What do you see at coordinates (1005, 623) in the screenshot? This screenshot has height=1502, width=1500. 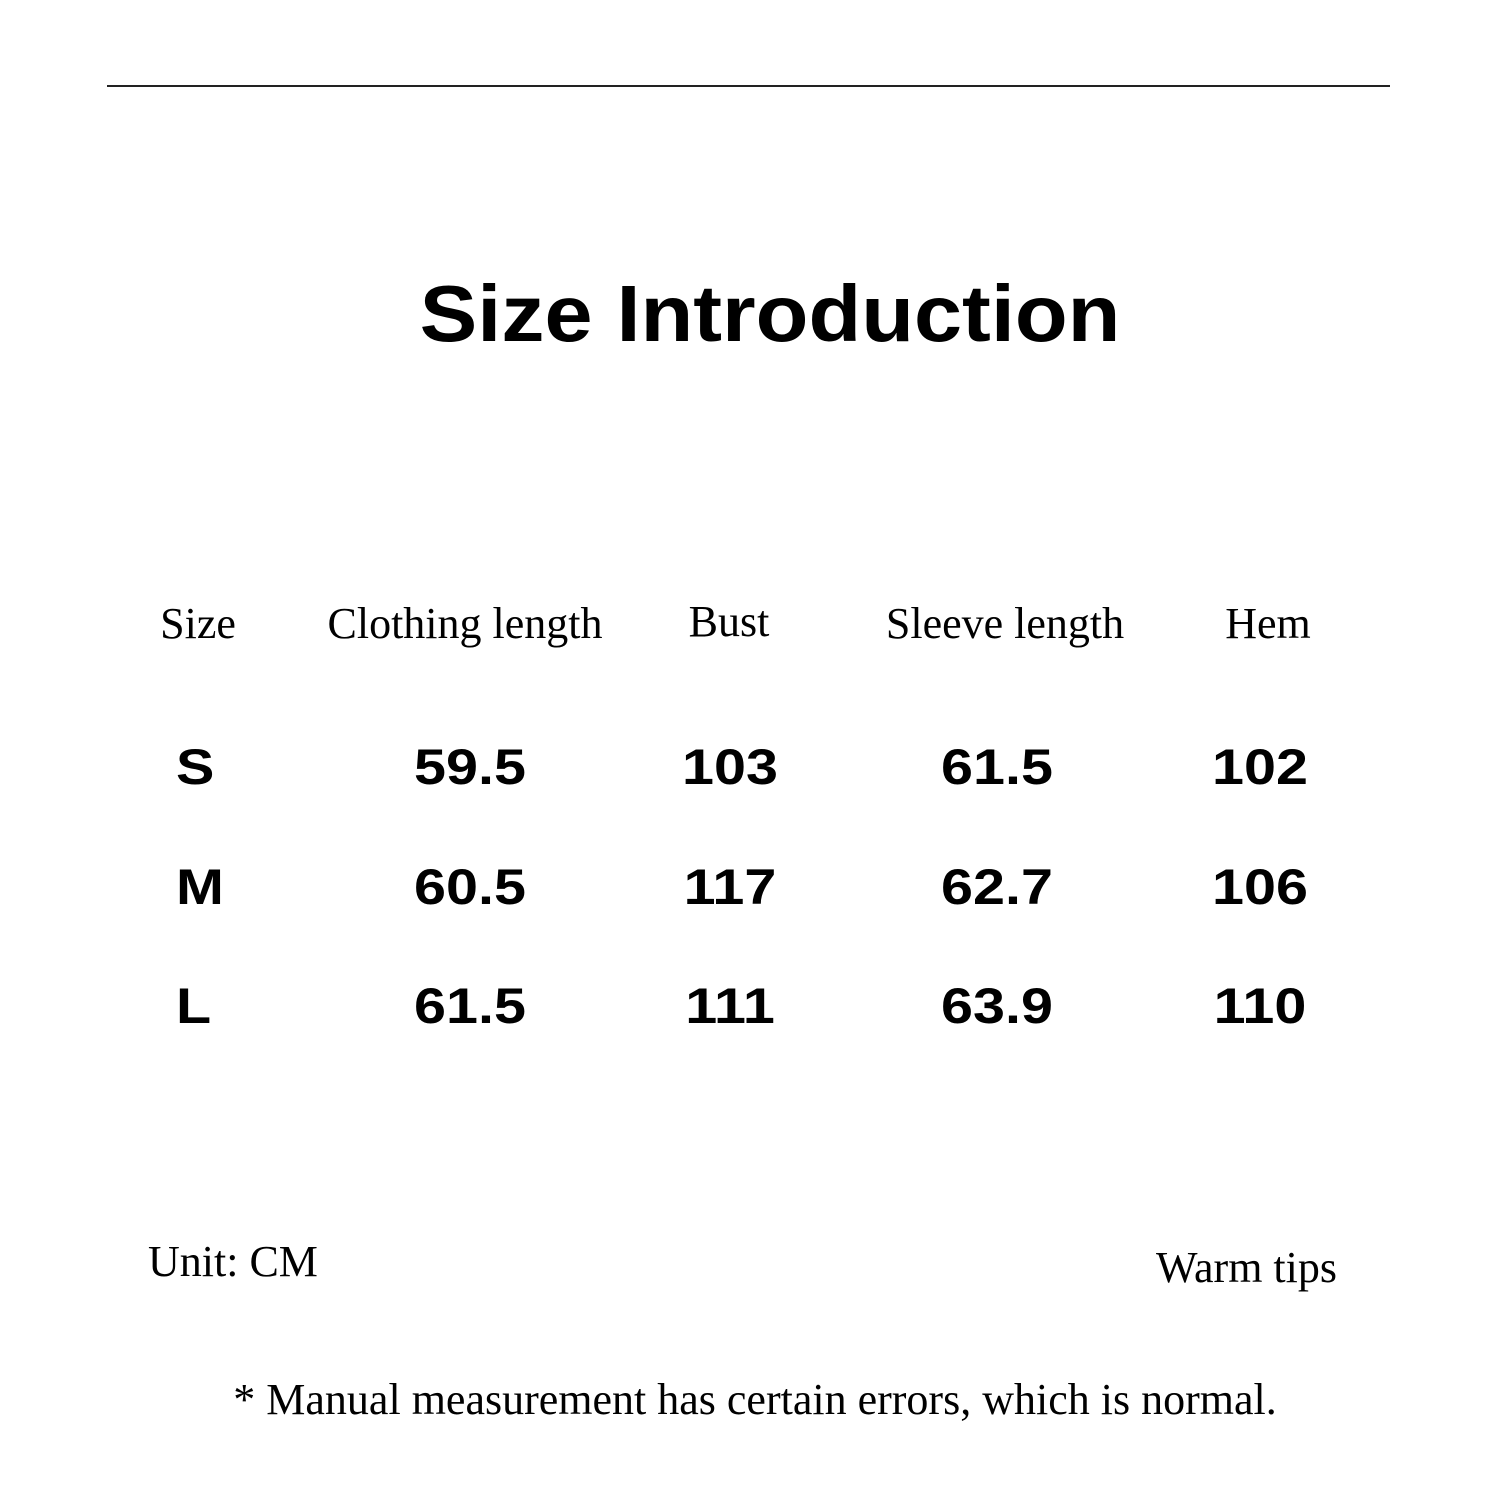 I see `header-sleeve-length: Sleeve length` at bounding box center [1005, 623].